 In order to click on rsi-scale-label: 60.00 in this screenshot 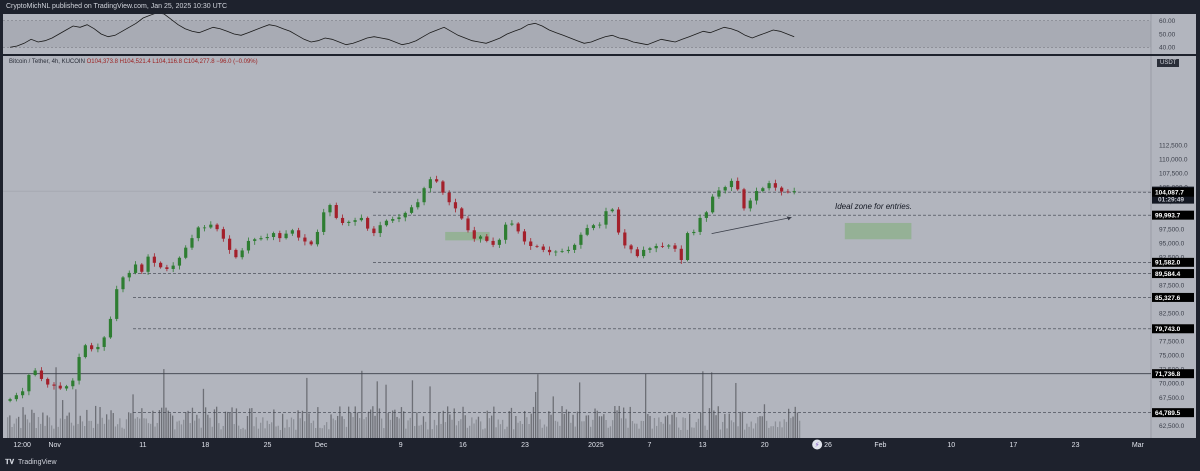, I will do `click(1167, 21)`.